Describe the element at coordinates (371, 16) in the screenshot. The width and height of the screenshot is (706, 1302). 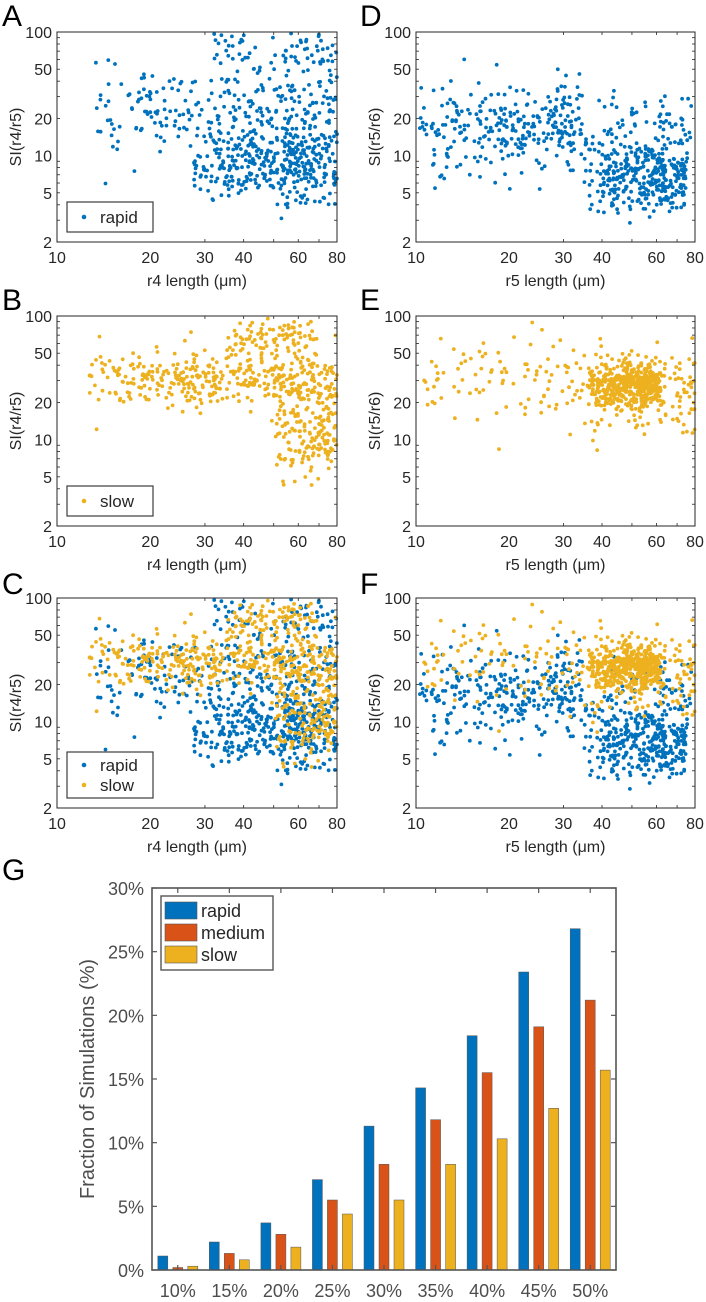
I see `panel-letter-d: D` at that location.